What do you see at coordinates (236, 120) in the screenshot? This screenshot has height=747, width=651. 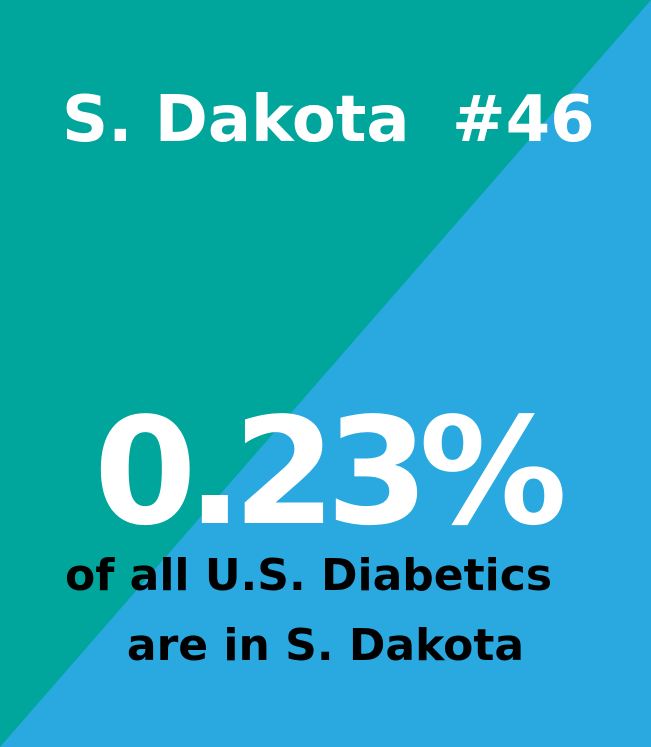 I see `state-name: S. Dakota` at bounding box center [236, 120].